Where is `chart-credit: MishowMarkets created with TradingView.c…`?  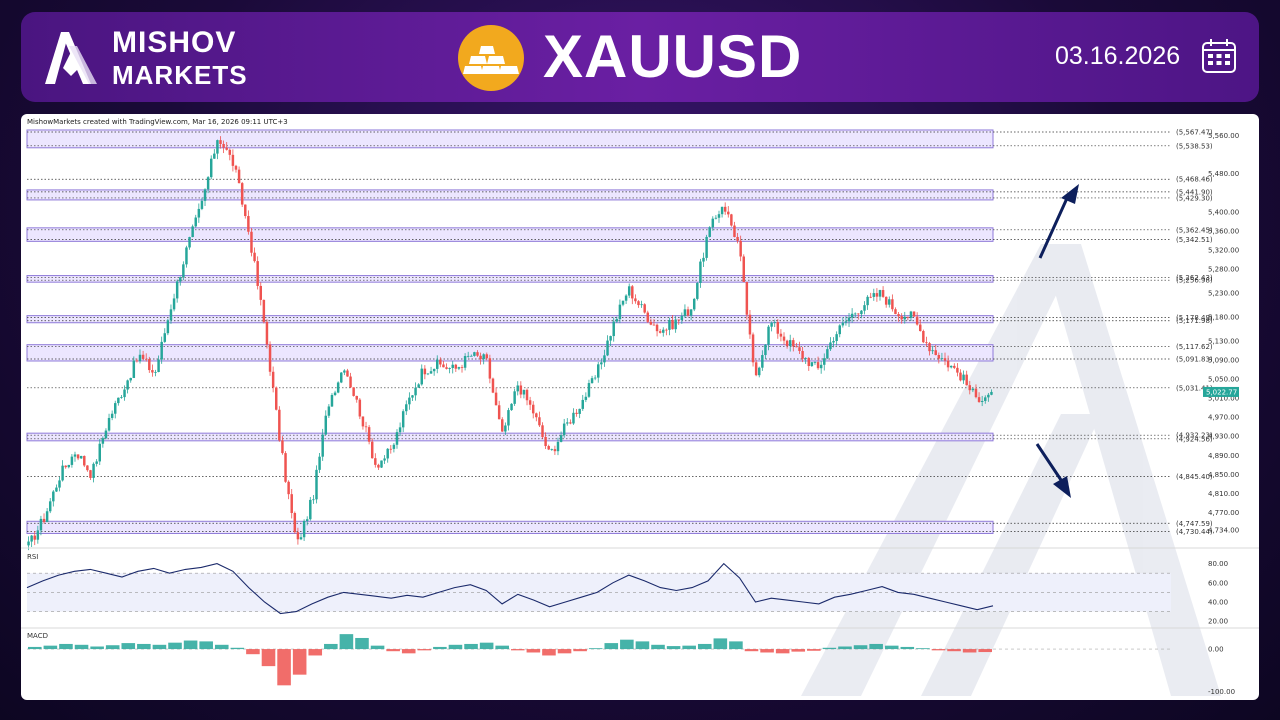 chart-credit: MishowMarkets created with TradingView.c… is located at coordinates (157, 122).